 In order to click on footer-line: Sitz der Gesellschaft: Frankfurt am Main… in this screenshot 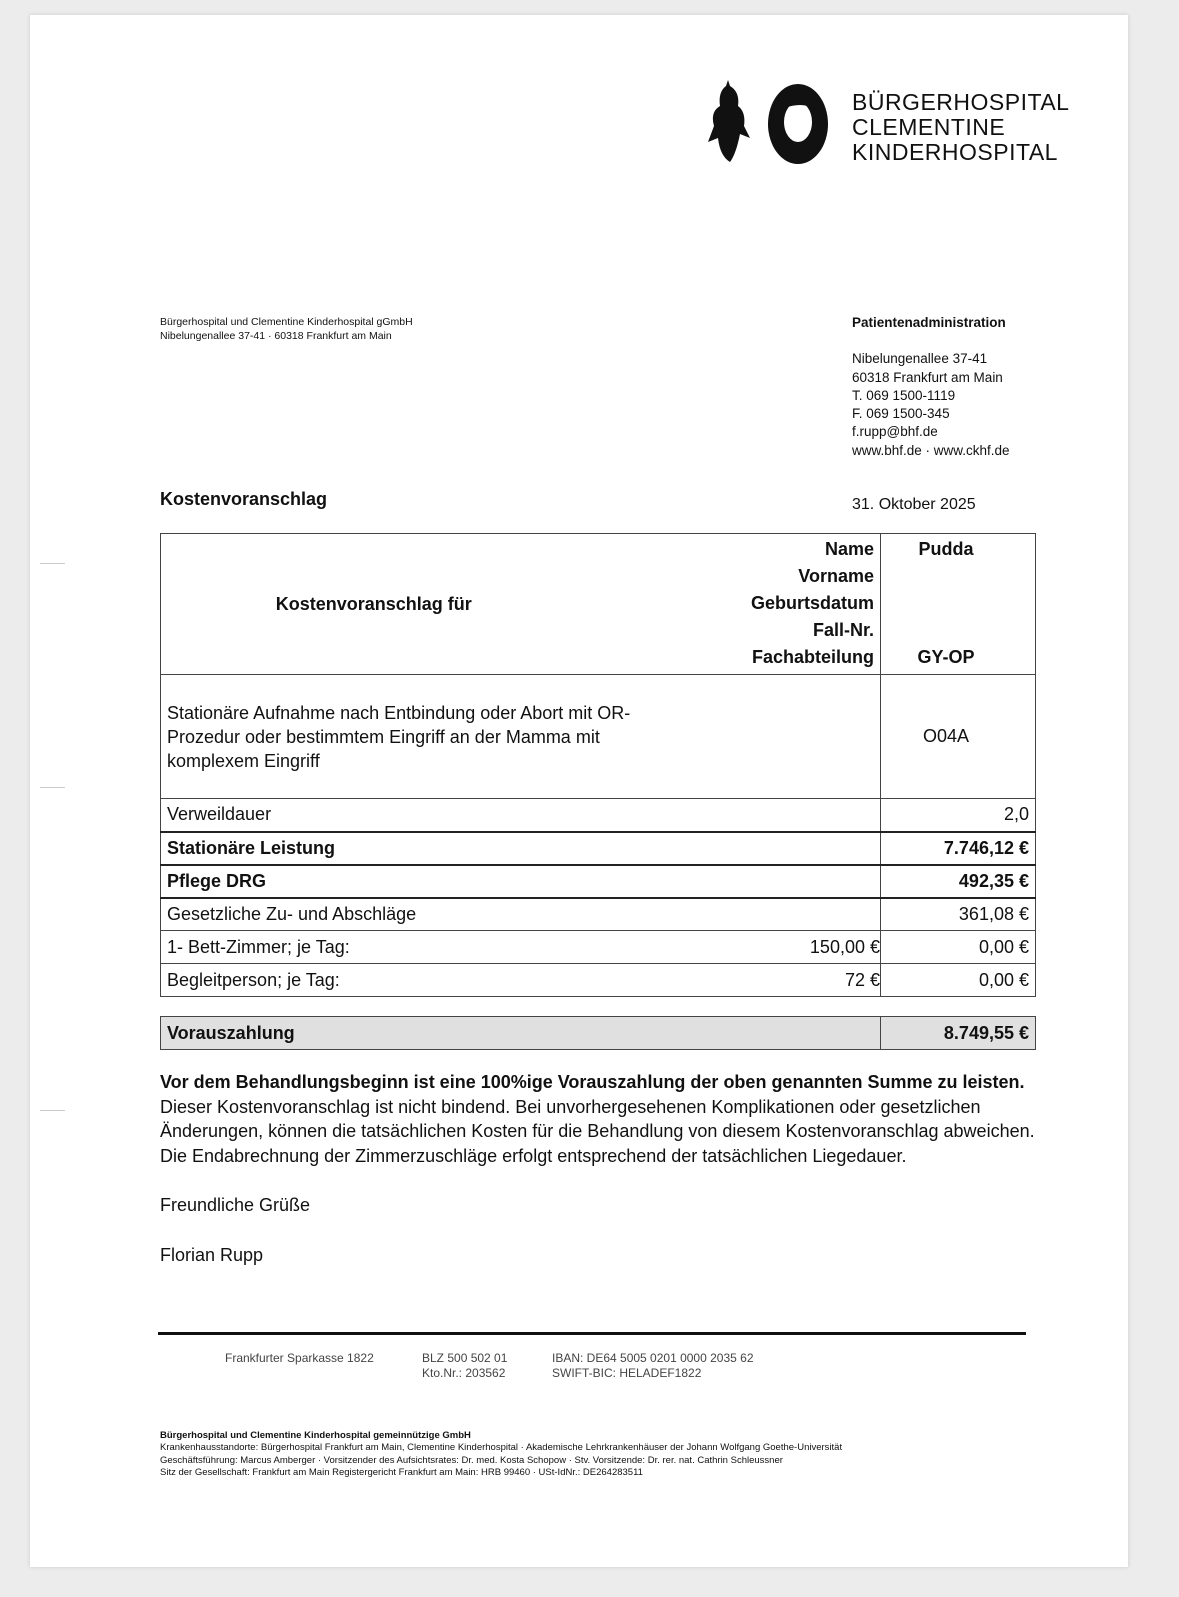, I will do `click(401, 1472)`.